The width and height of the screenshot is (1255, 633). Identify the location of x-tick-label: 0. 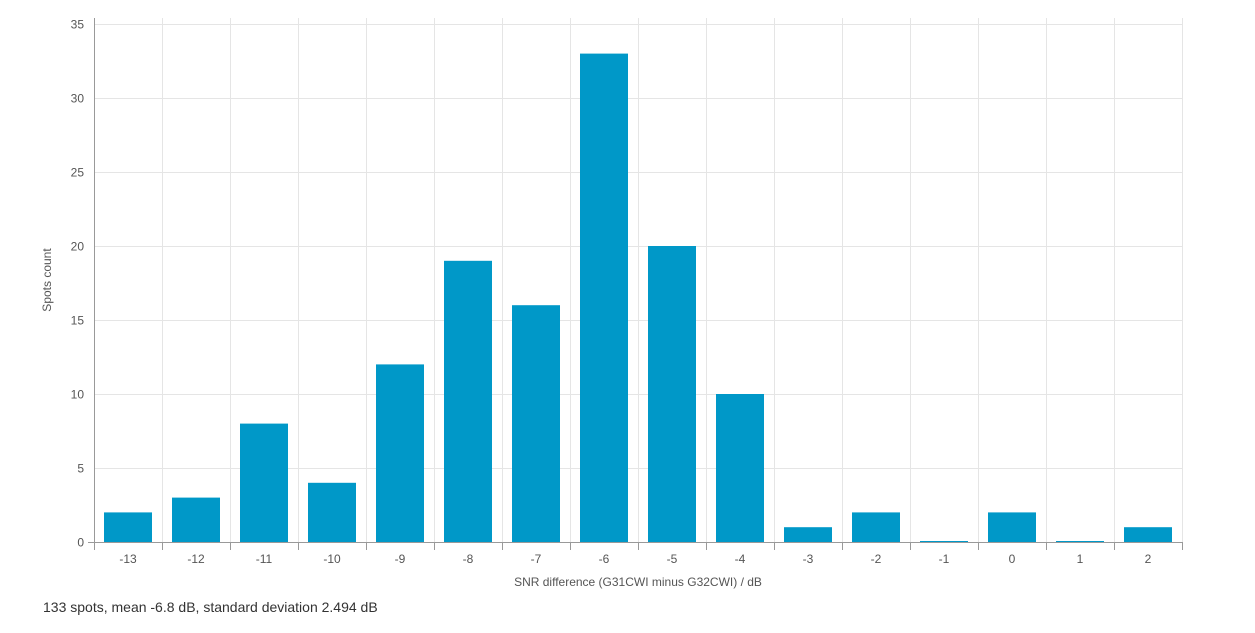
(1012, 559).